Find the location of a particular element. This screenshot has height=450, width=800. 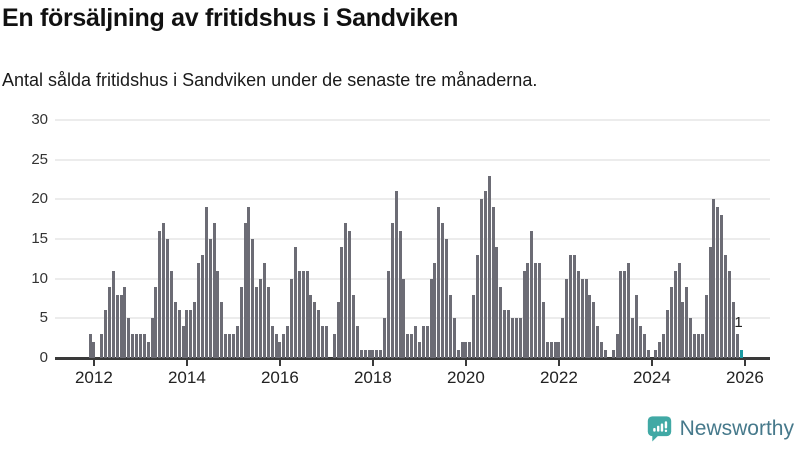

bar-value-label: 1 is located at coordinates (738, 322).